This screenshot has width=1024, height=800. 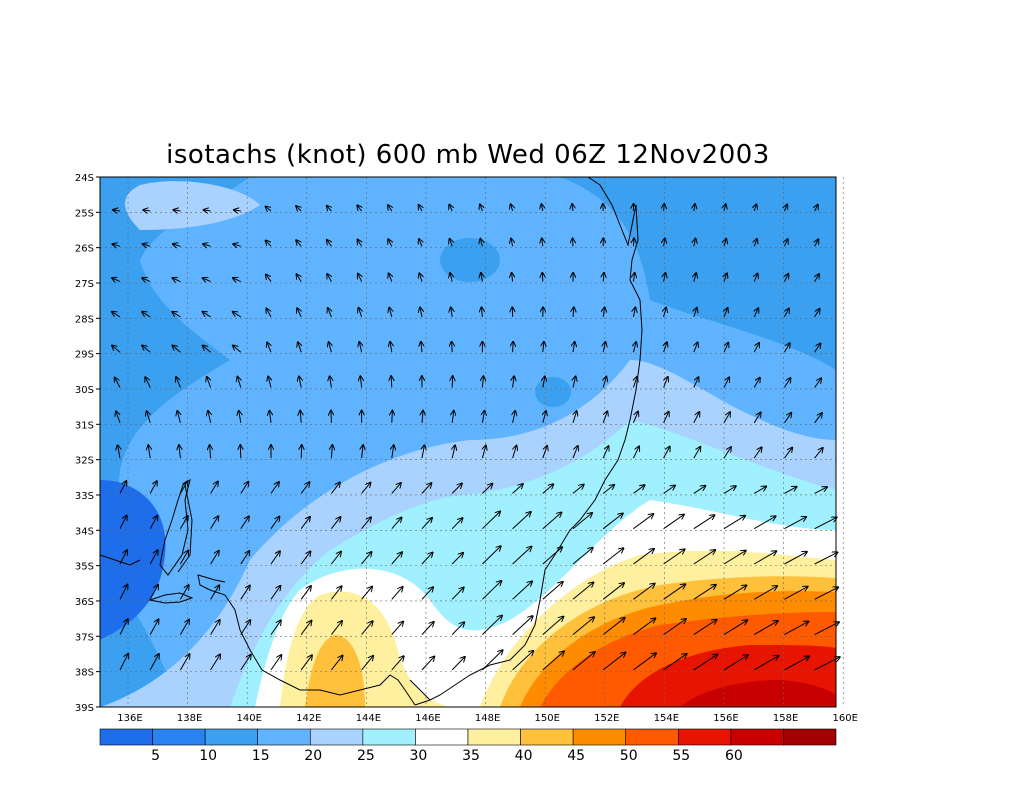 What do you see at coordinates (84, 708) in the screenshot?
I see `lat-tick-label: 39S` at bounding box center [84, 708].